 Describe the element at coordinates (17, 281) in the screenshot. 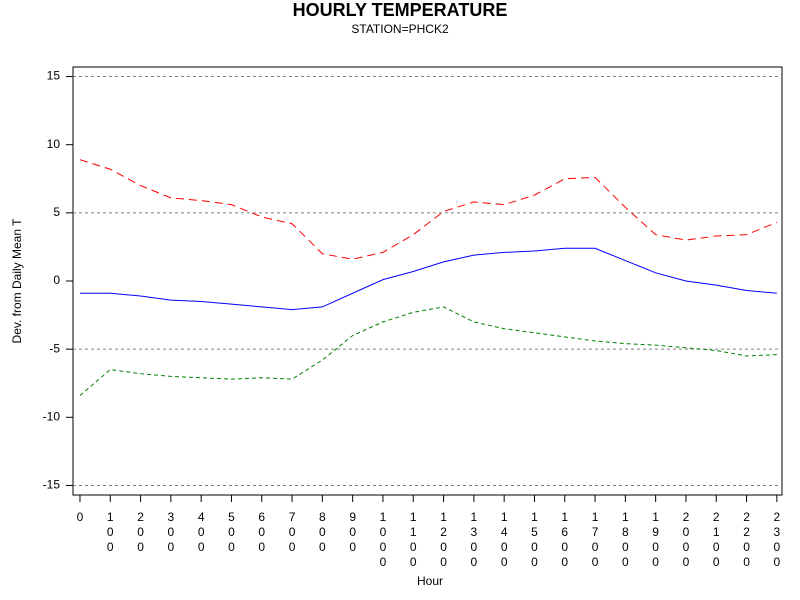

I see `y-axis-label: Dev. from Daily Mean T` at that location.